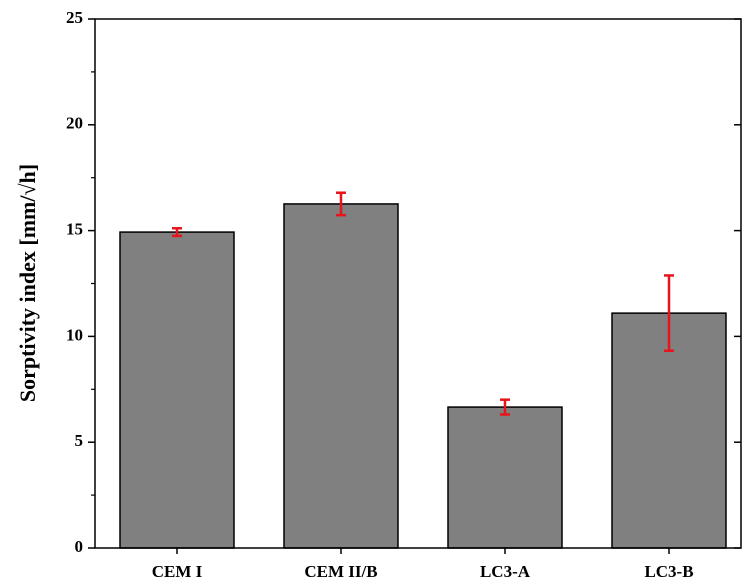 Image resolution: width=744 pixels, height=587 pixels. Describe the element at coordinates (27, 283) in the screenshot. I see `y-axis-label: Sorptivity index [mm/√h]` at that location.